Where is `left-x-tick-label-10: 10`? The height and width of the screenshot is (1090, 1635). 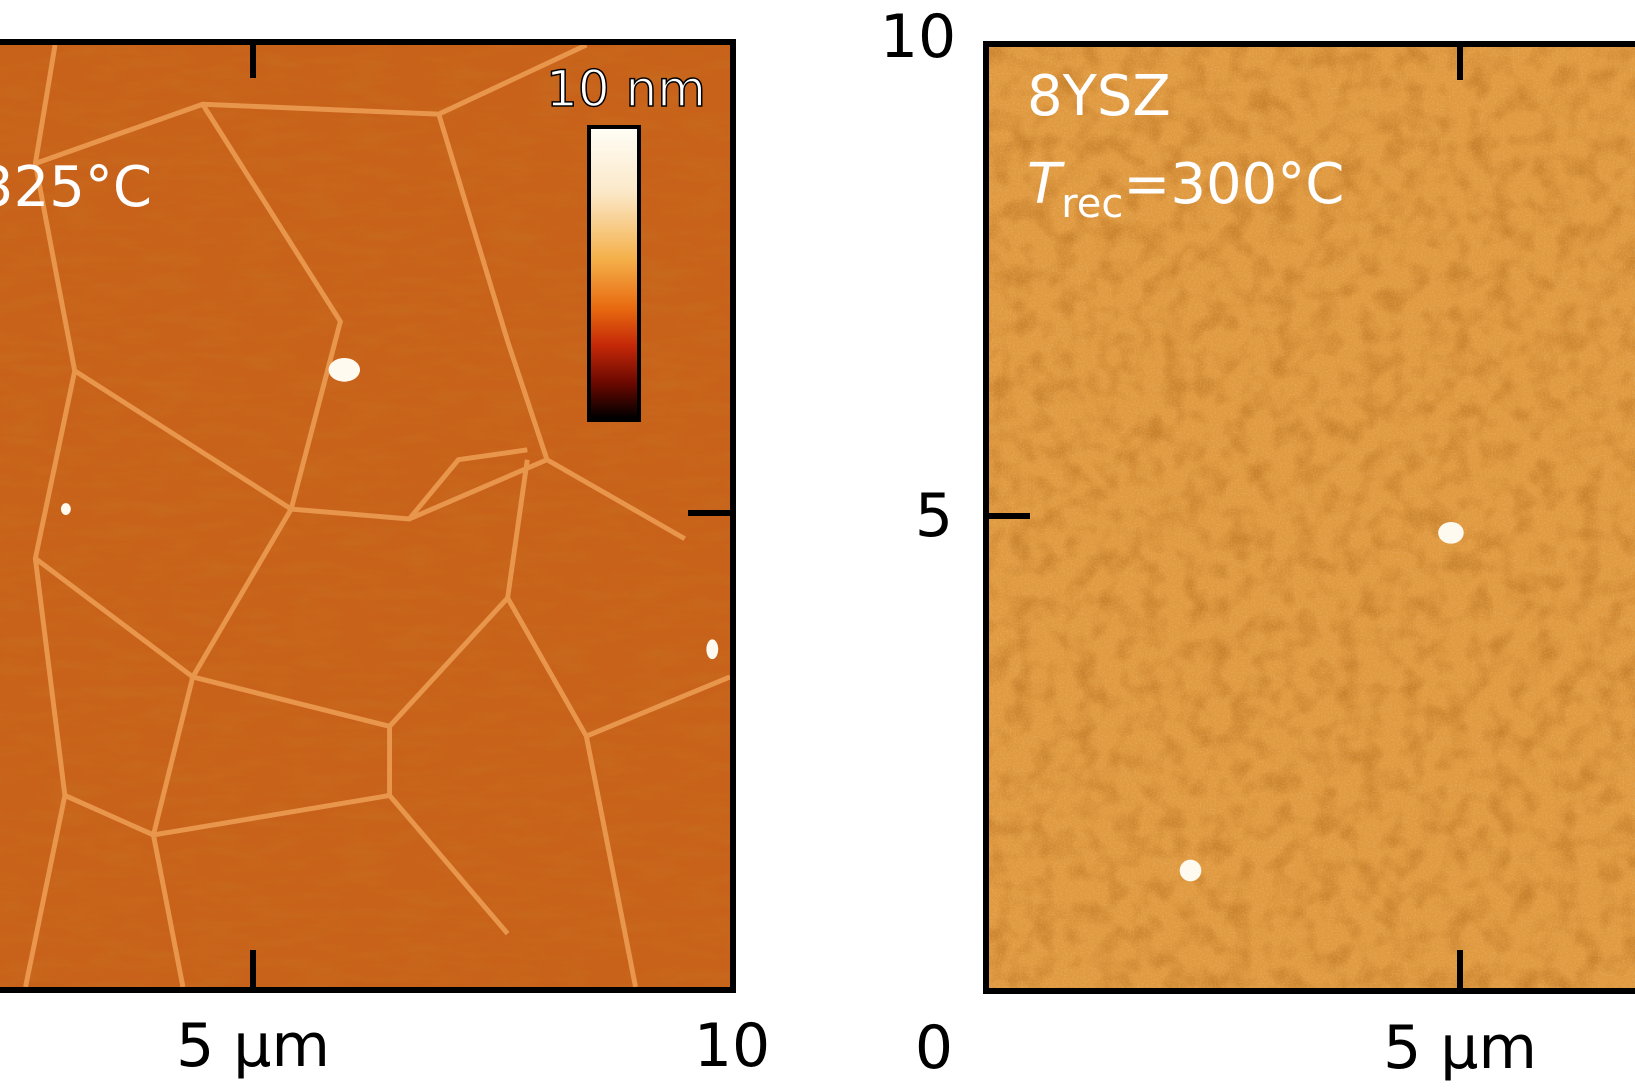 left-x-tick-label-10: 10 is located at coordinates (732, 1046).